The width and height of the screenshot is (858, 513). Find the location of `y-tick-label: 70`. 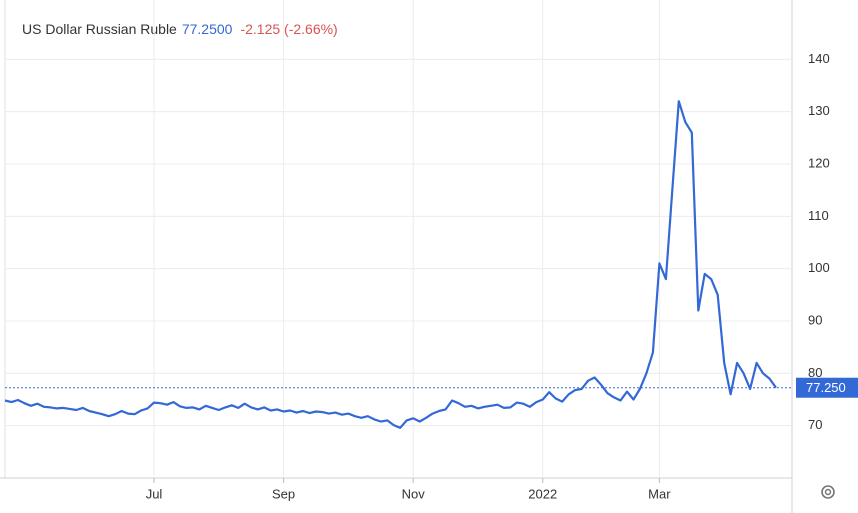

y-tick-label: 70 is located at coordinates (815, 424).